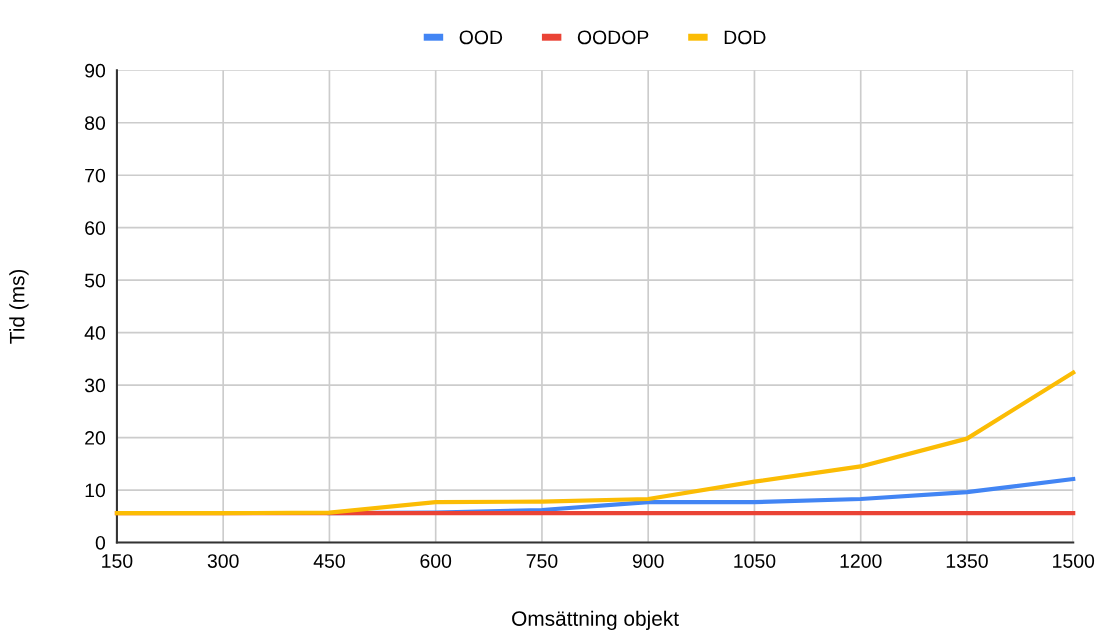  What do you see at coordinates (95, 490) in the screenshot?
I see `y-tick-label: 10` at bounding box center [95, 490].